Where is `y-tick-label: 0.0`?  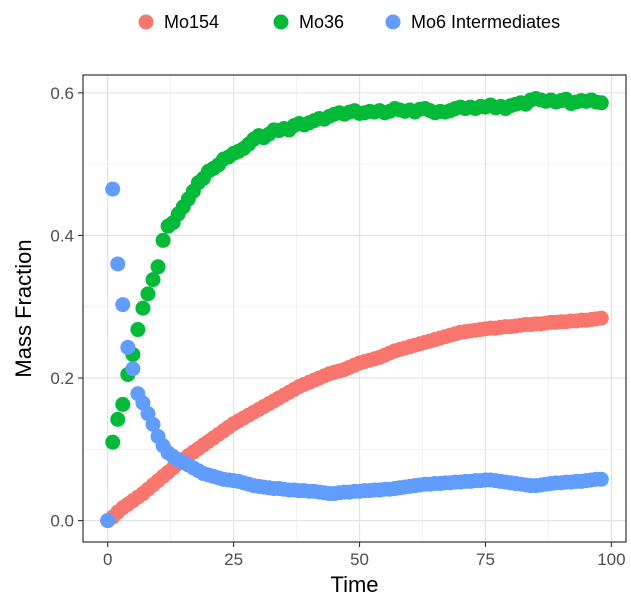
y-tick-label: 0.0 is located at coordinates (62, 521).